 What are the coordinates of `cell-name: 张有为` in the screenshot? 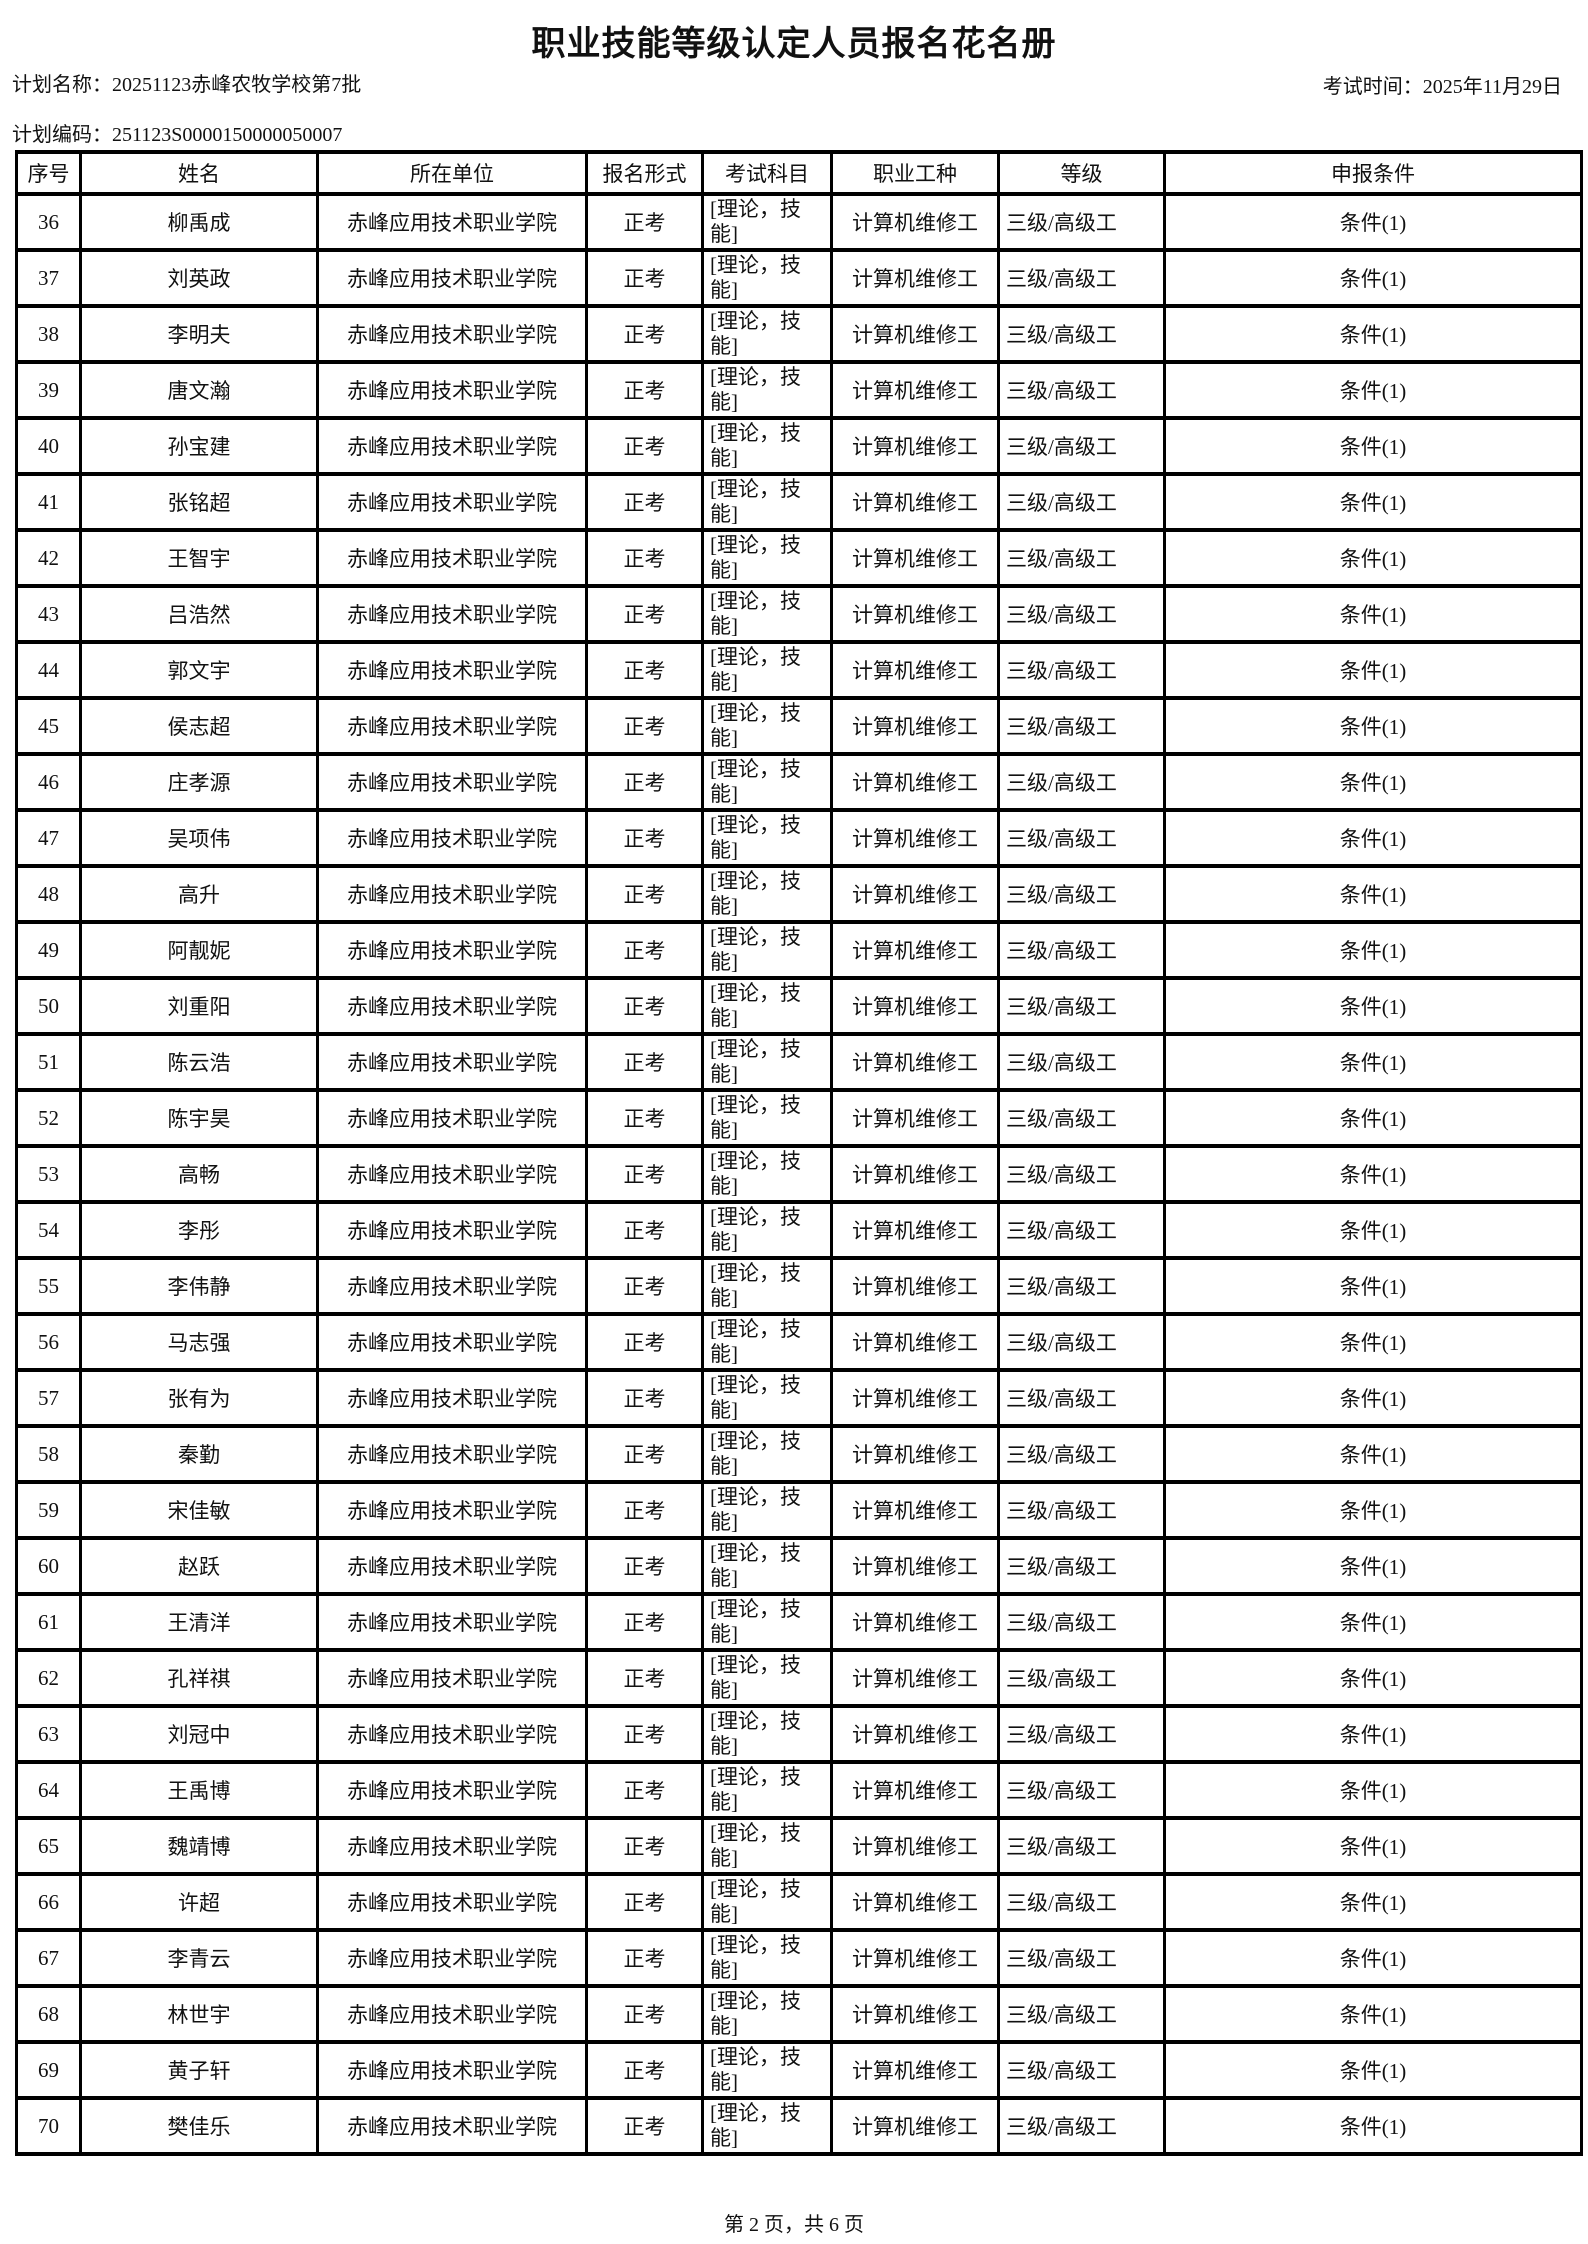 It's located at (199, 1398).